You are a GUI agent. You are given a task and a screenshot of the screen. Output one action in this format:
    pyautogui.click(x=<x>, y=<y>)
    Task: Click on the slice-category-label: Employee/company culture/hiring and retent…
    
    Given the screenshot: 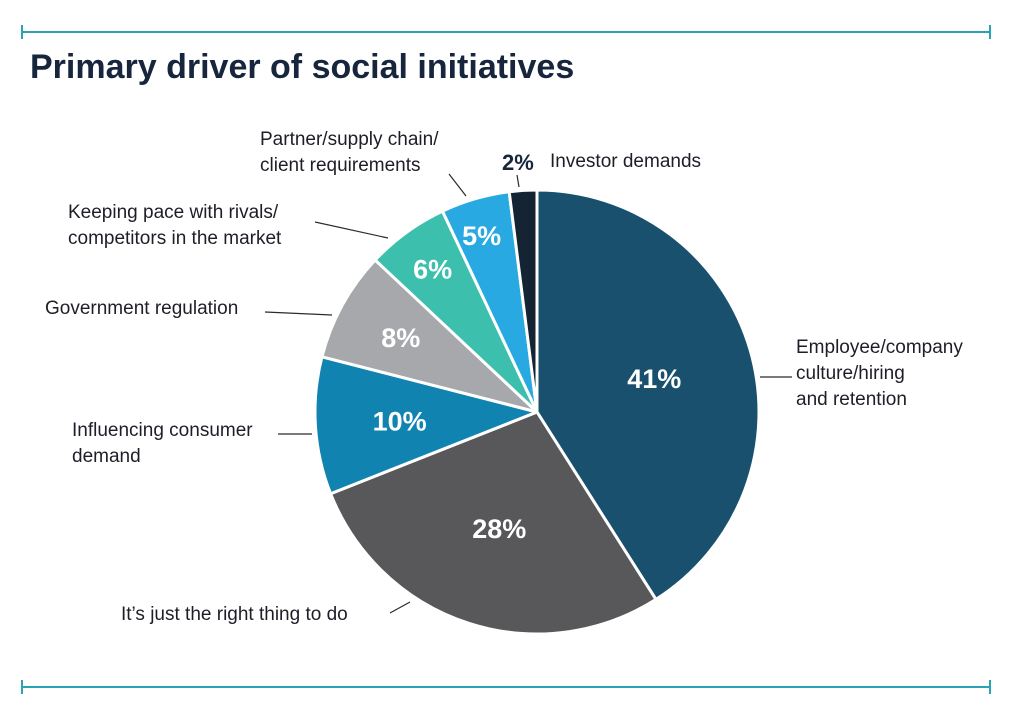 What is the action you would take?
    pyautogui.click(x=879, y=373)
    